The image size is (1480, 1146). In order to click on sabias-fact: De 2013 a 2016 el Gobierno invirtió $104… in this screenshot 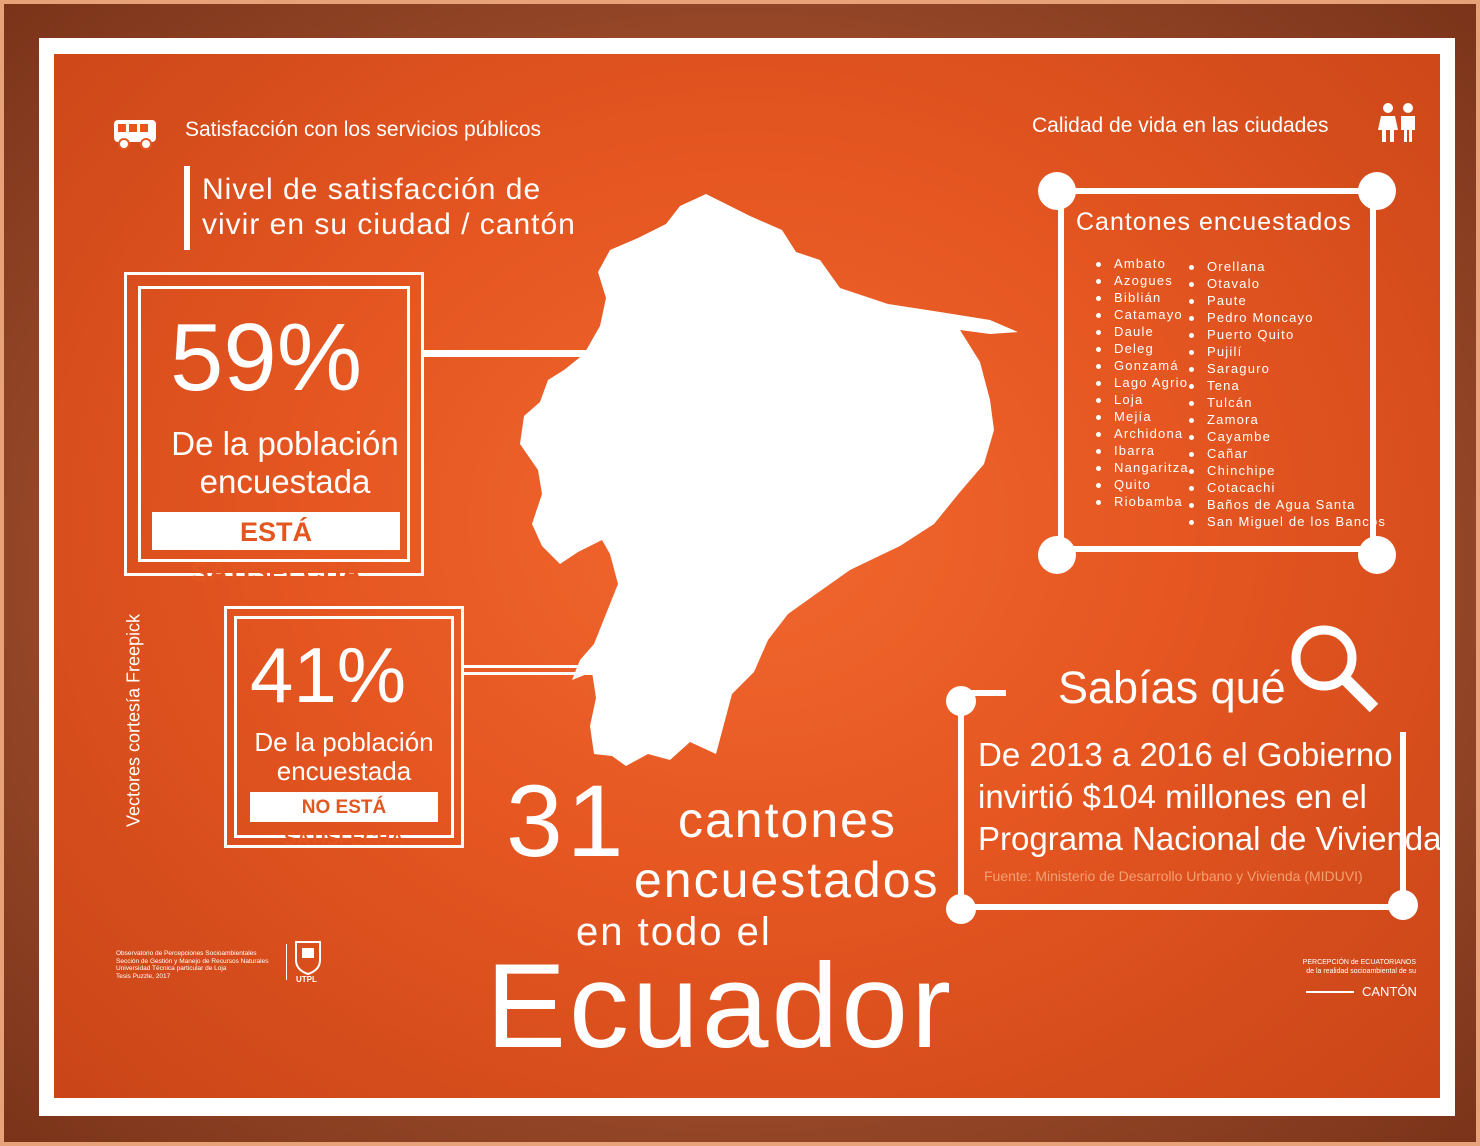, I will do `click(1210, 796)`.